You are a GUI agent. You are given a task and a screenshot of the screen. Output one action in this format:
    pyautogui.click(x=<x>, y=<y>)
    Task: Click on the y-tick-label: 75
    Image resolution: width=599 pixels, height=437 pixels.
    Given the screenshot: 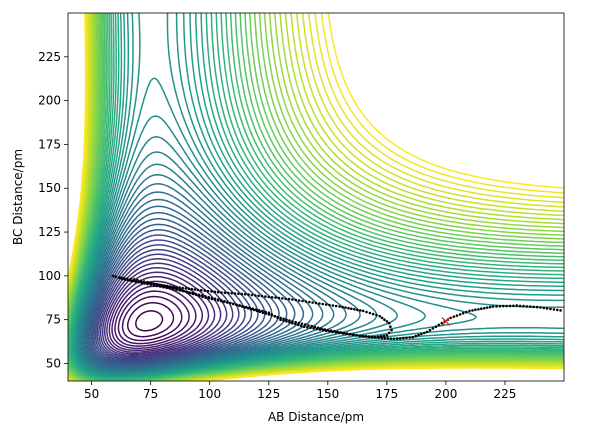 What is the action you would take?
    pyautogui.click(x=53, y=320)
    